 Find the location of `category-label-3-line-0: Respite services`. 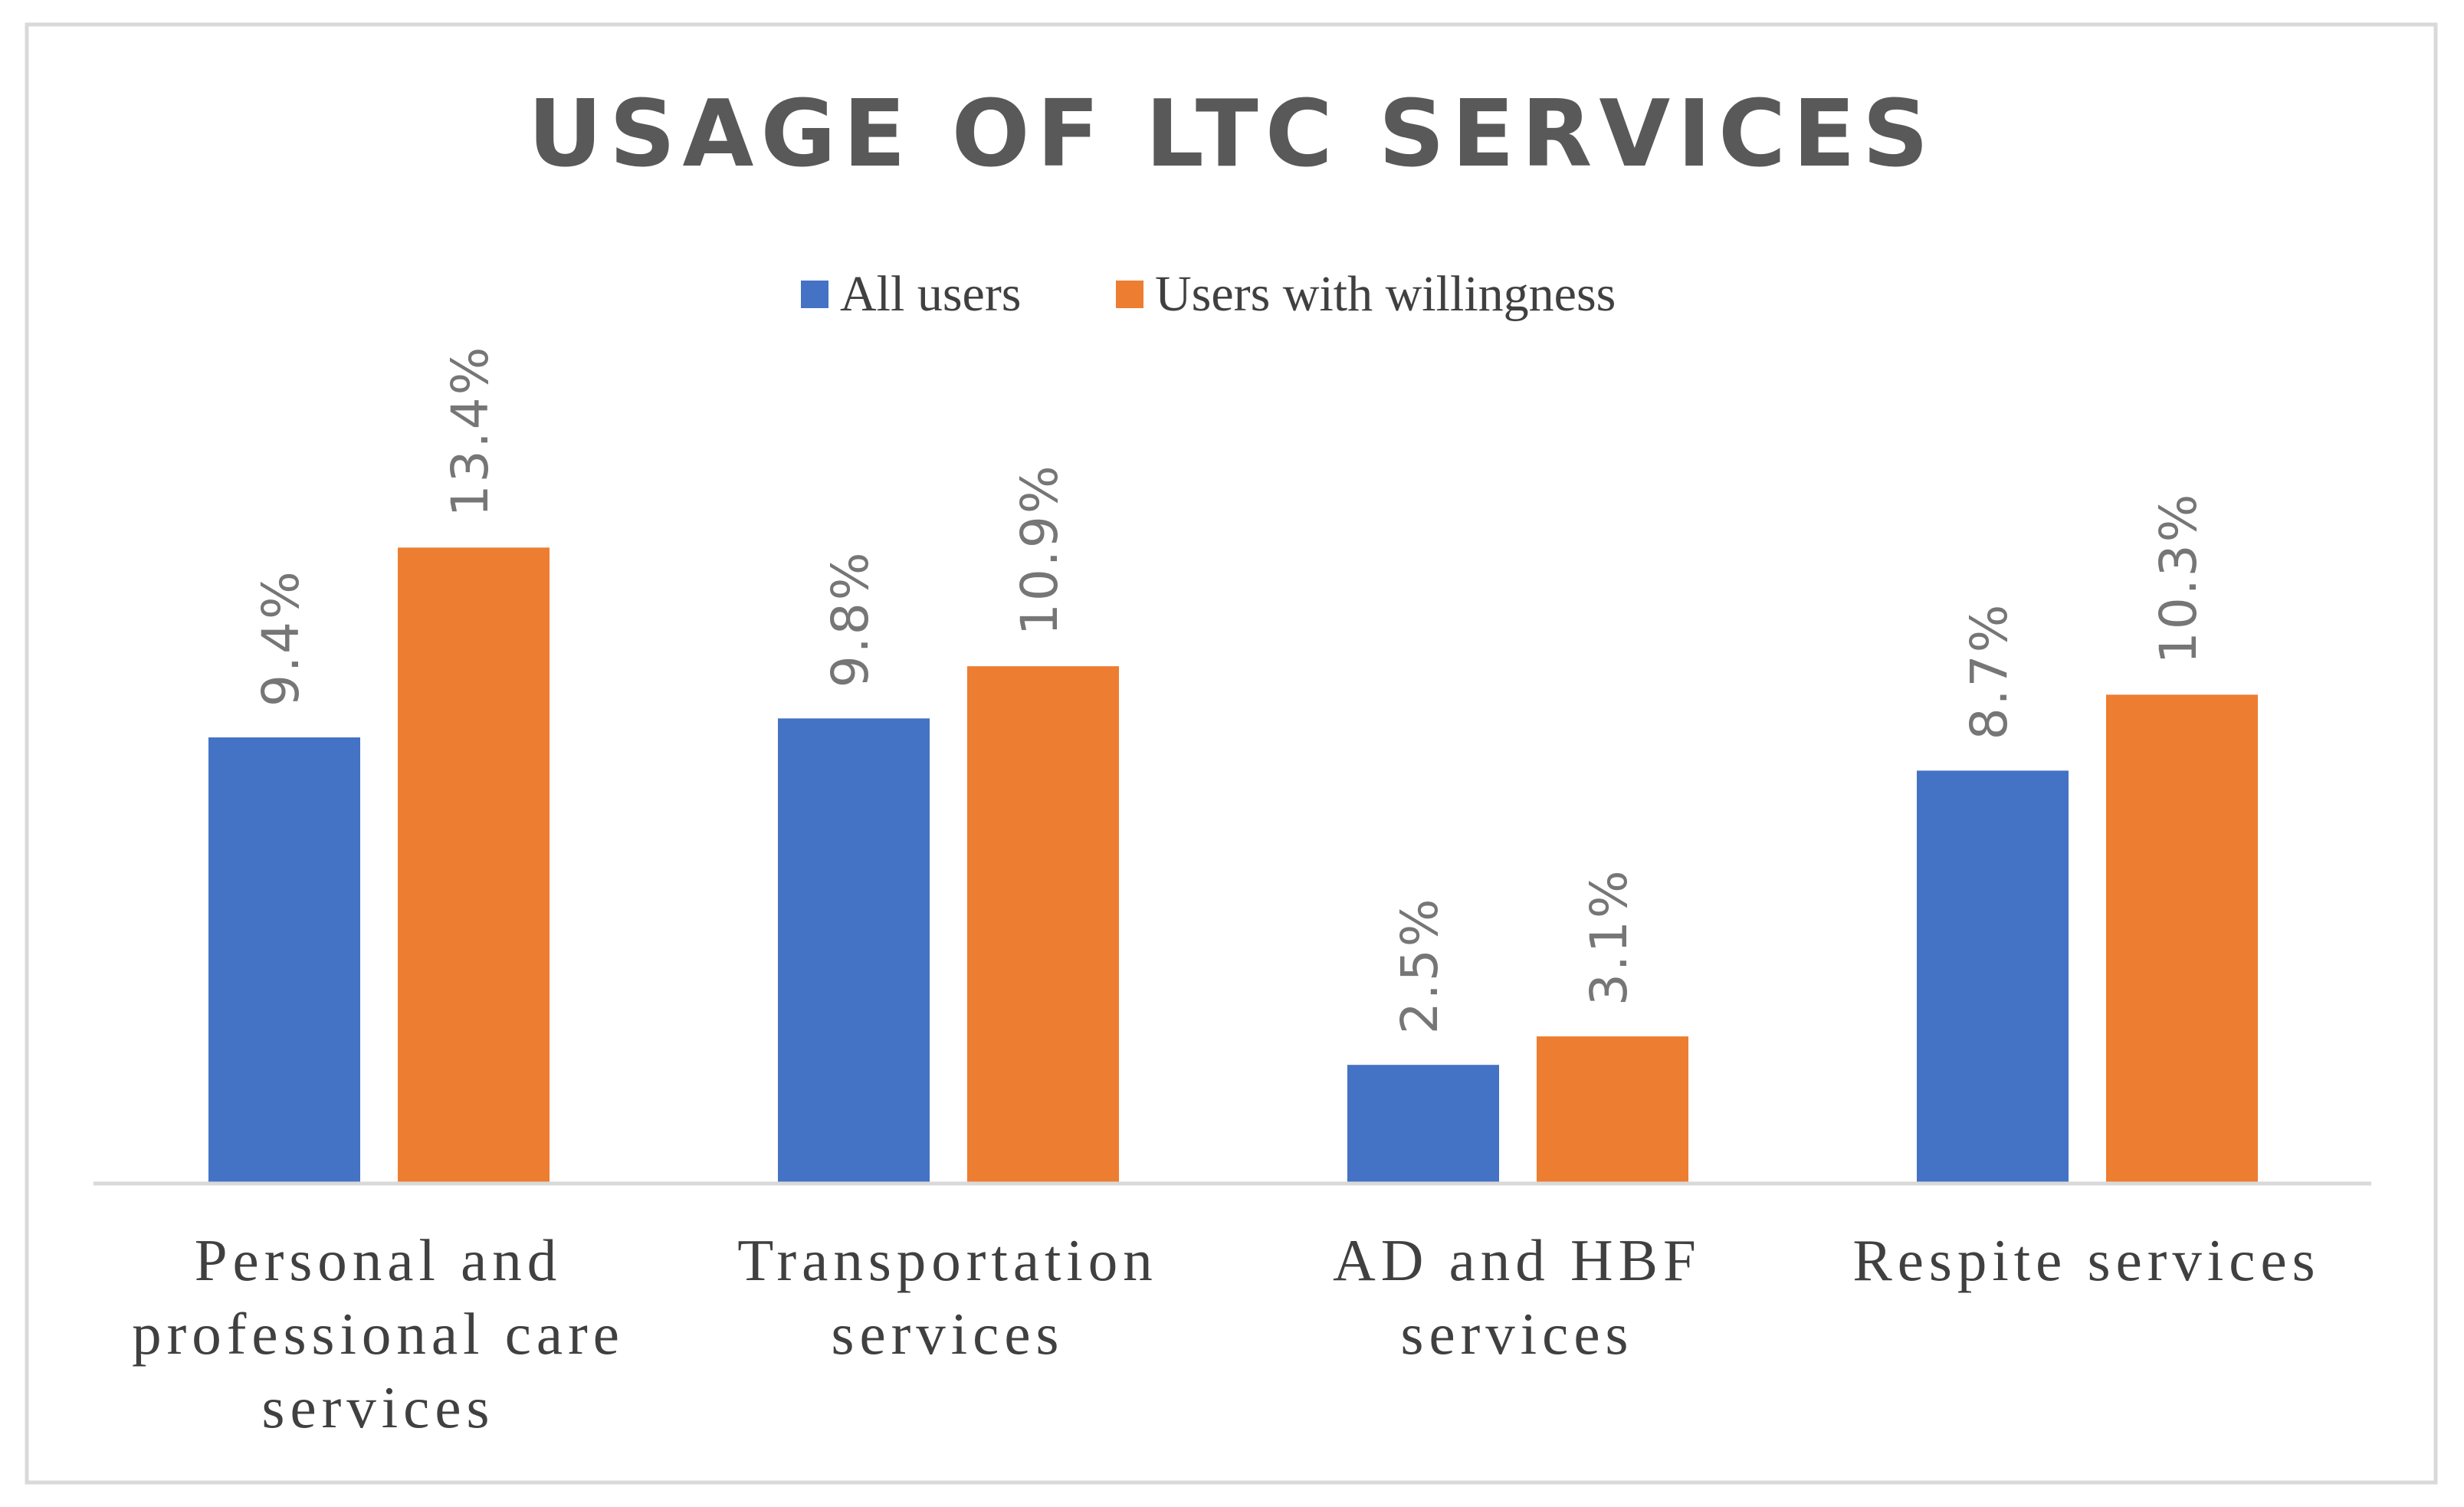

category-label-3-line-0: Respite services is located at coordinates (2086, 1260).